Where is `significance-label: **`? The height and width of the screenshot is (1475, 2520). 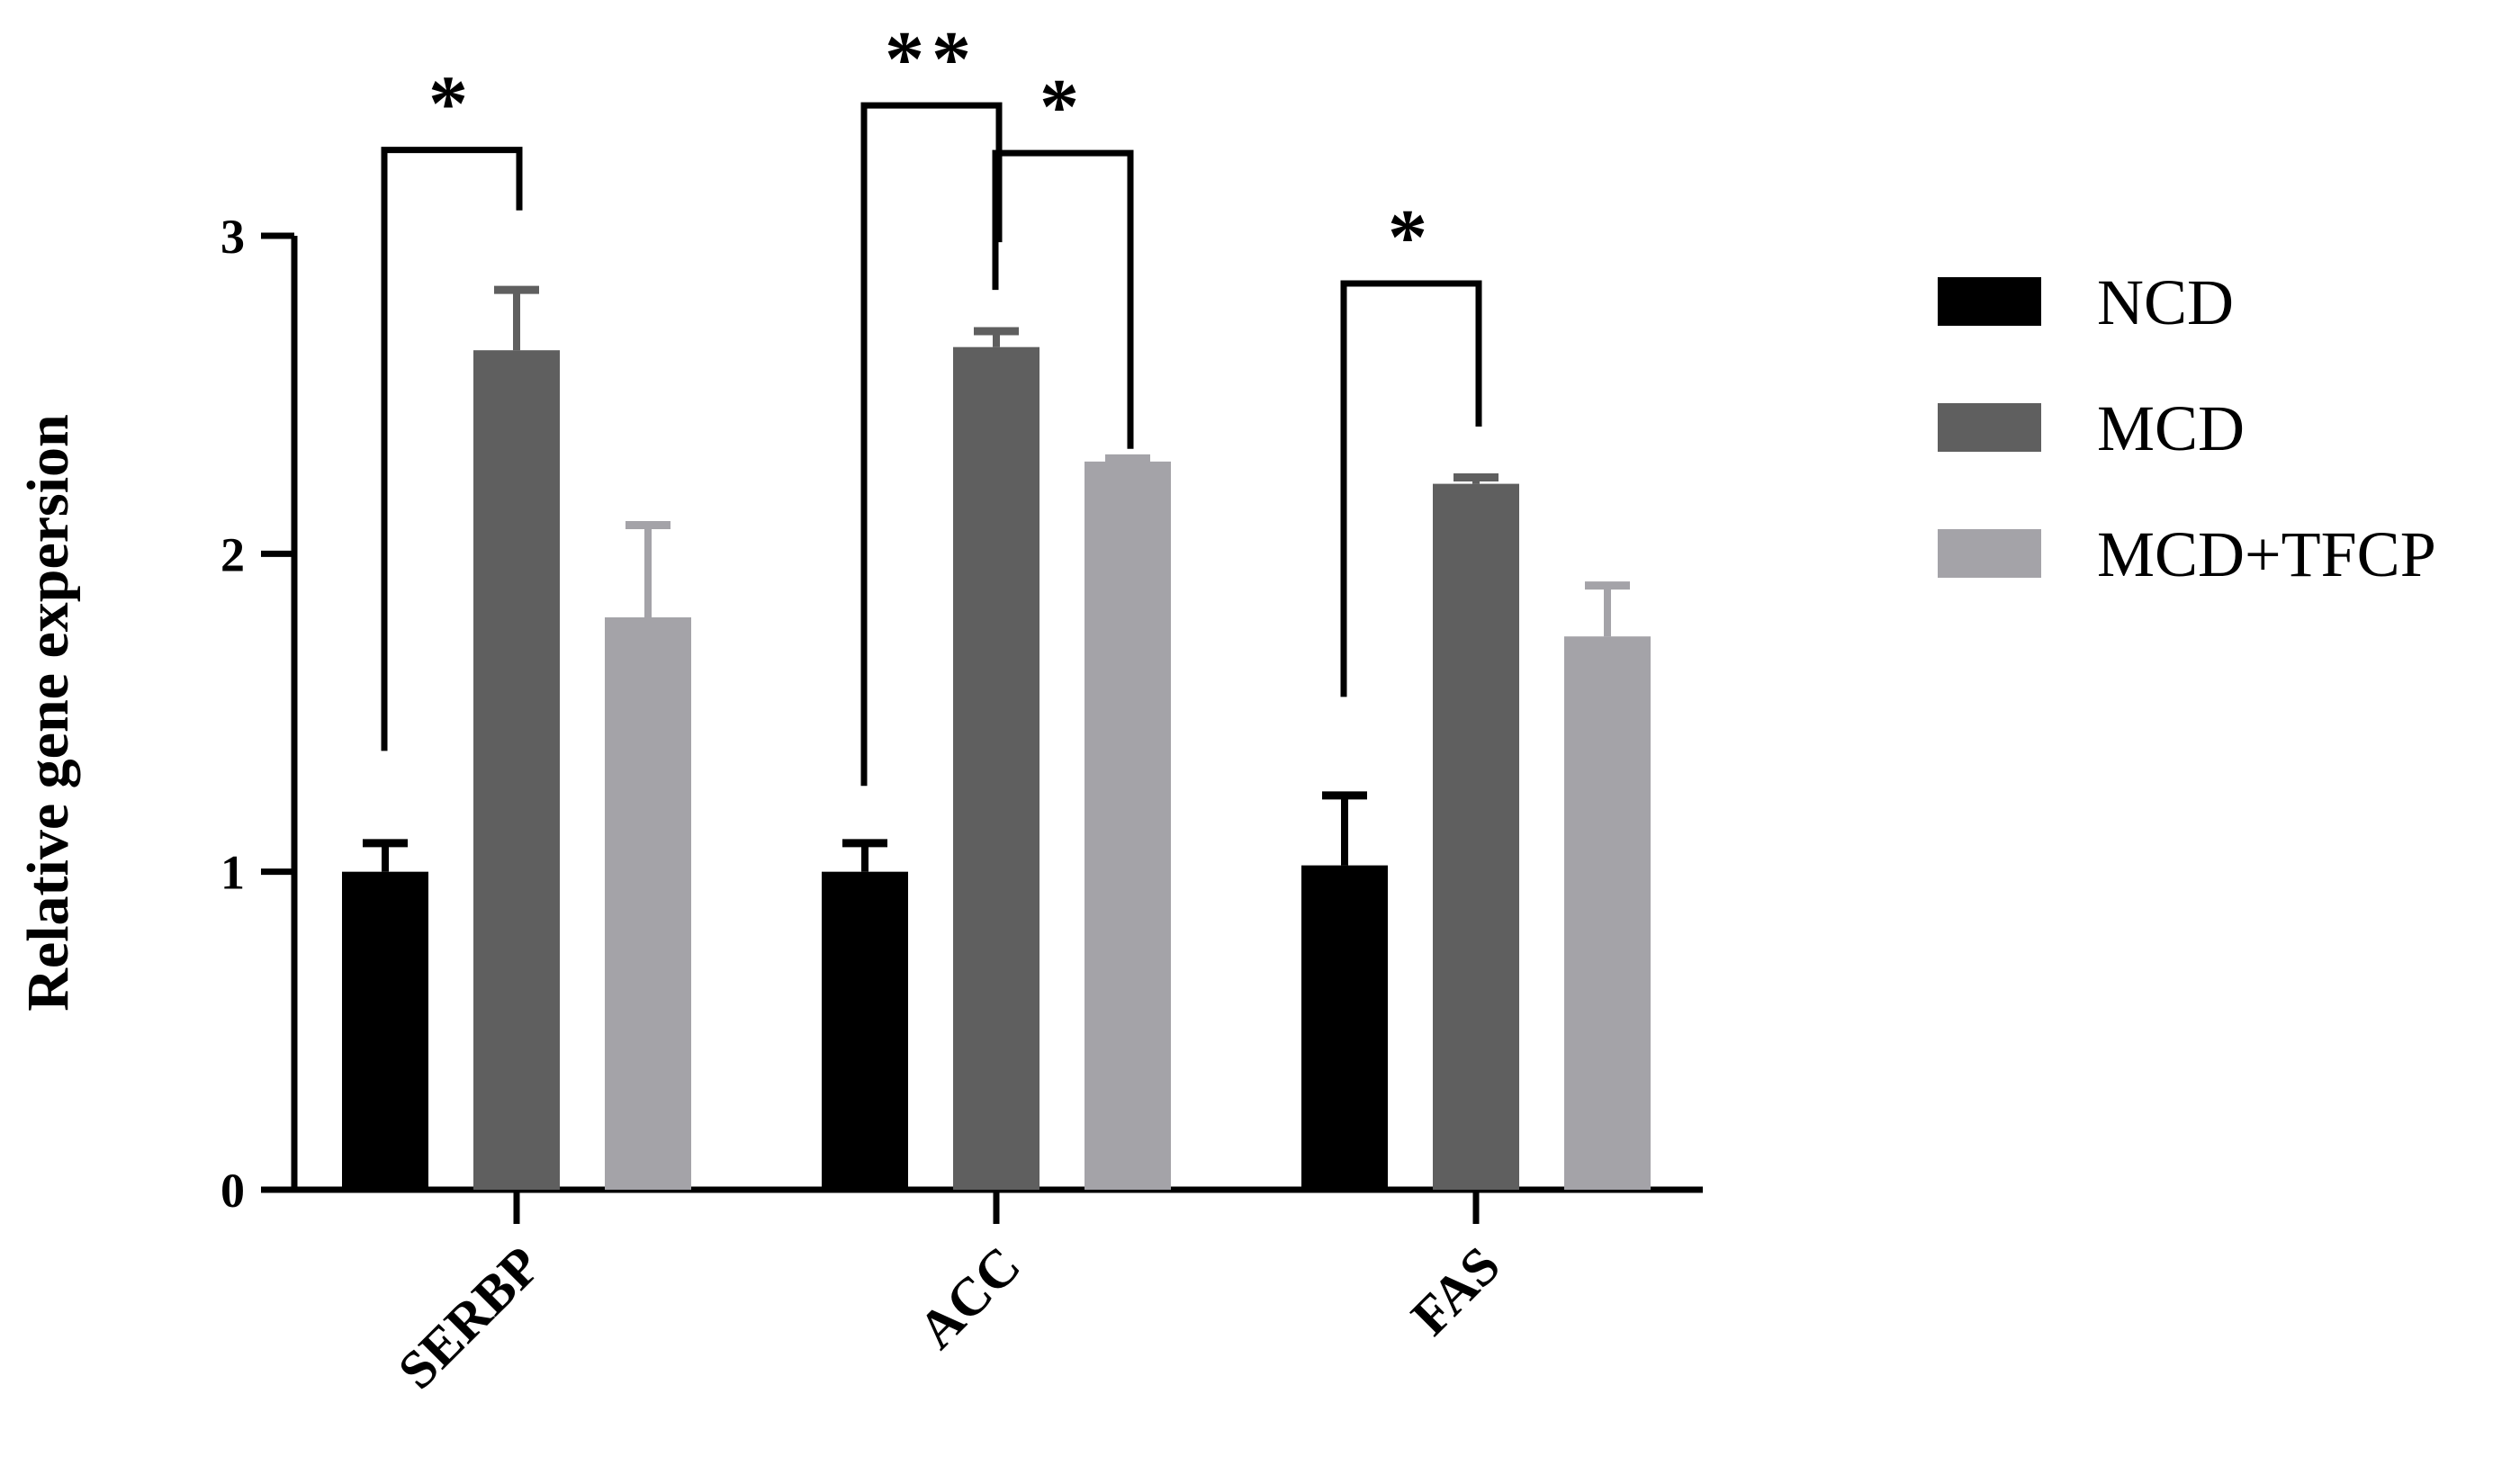 significance-label: ** is located at coordinates (931, 59).